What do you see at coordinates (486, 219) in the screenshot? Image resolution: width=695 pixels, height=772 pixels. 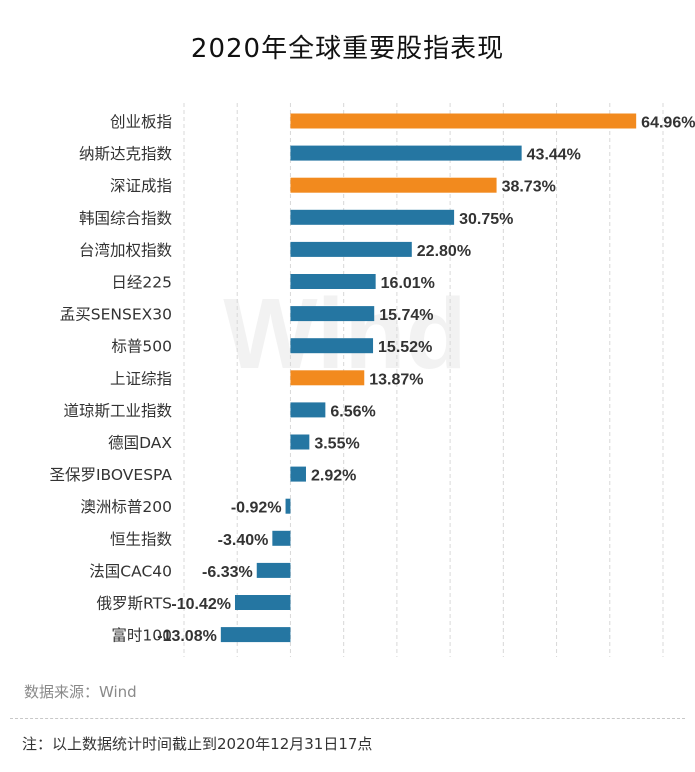 I see `value-label: 30.75%` at bounding box center [486, 219].